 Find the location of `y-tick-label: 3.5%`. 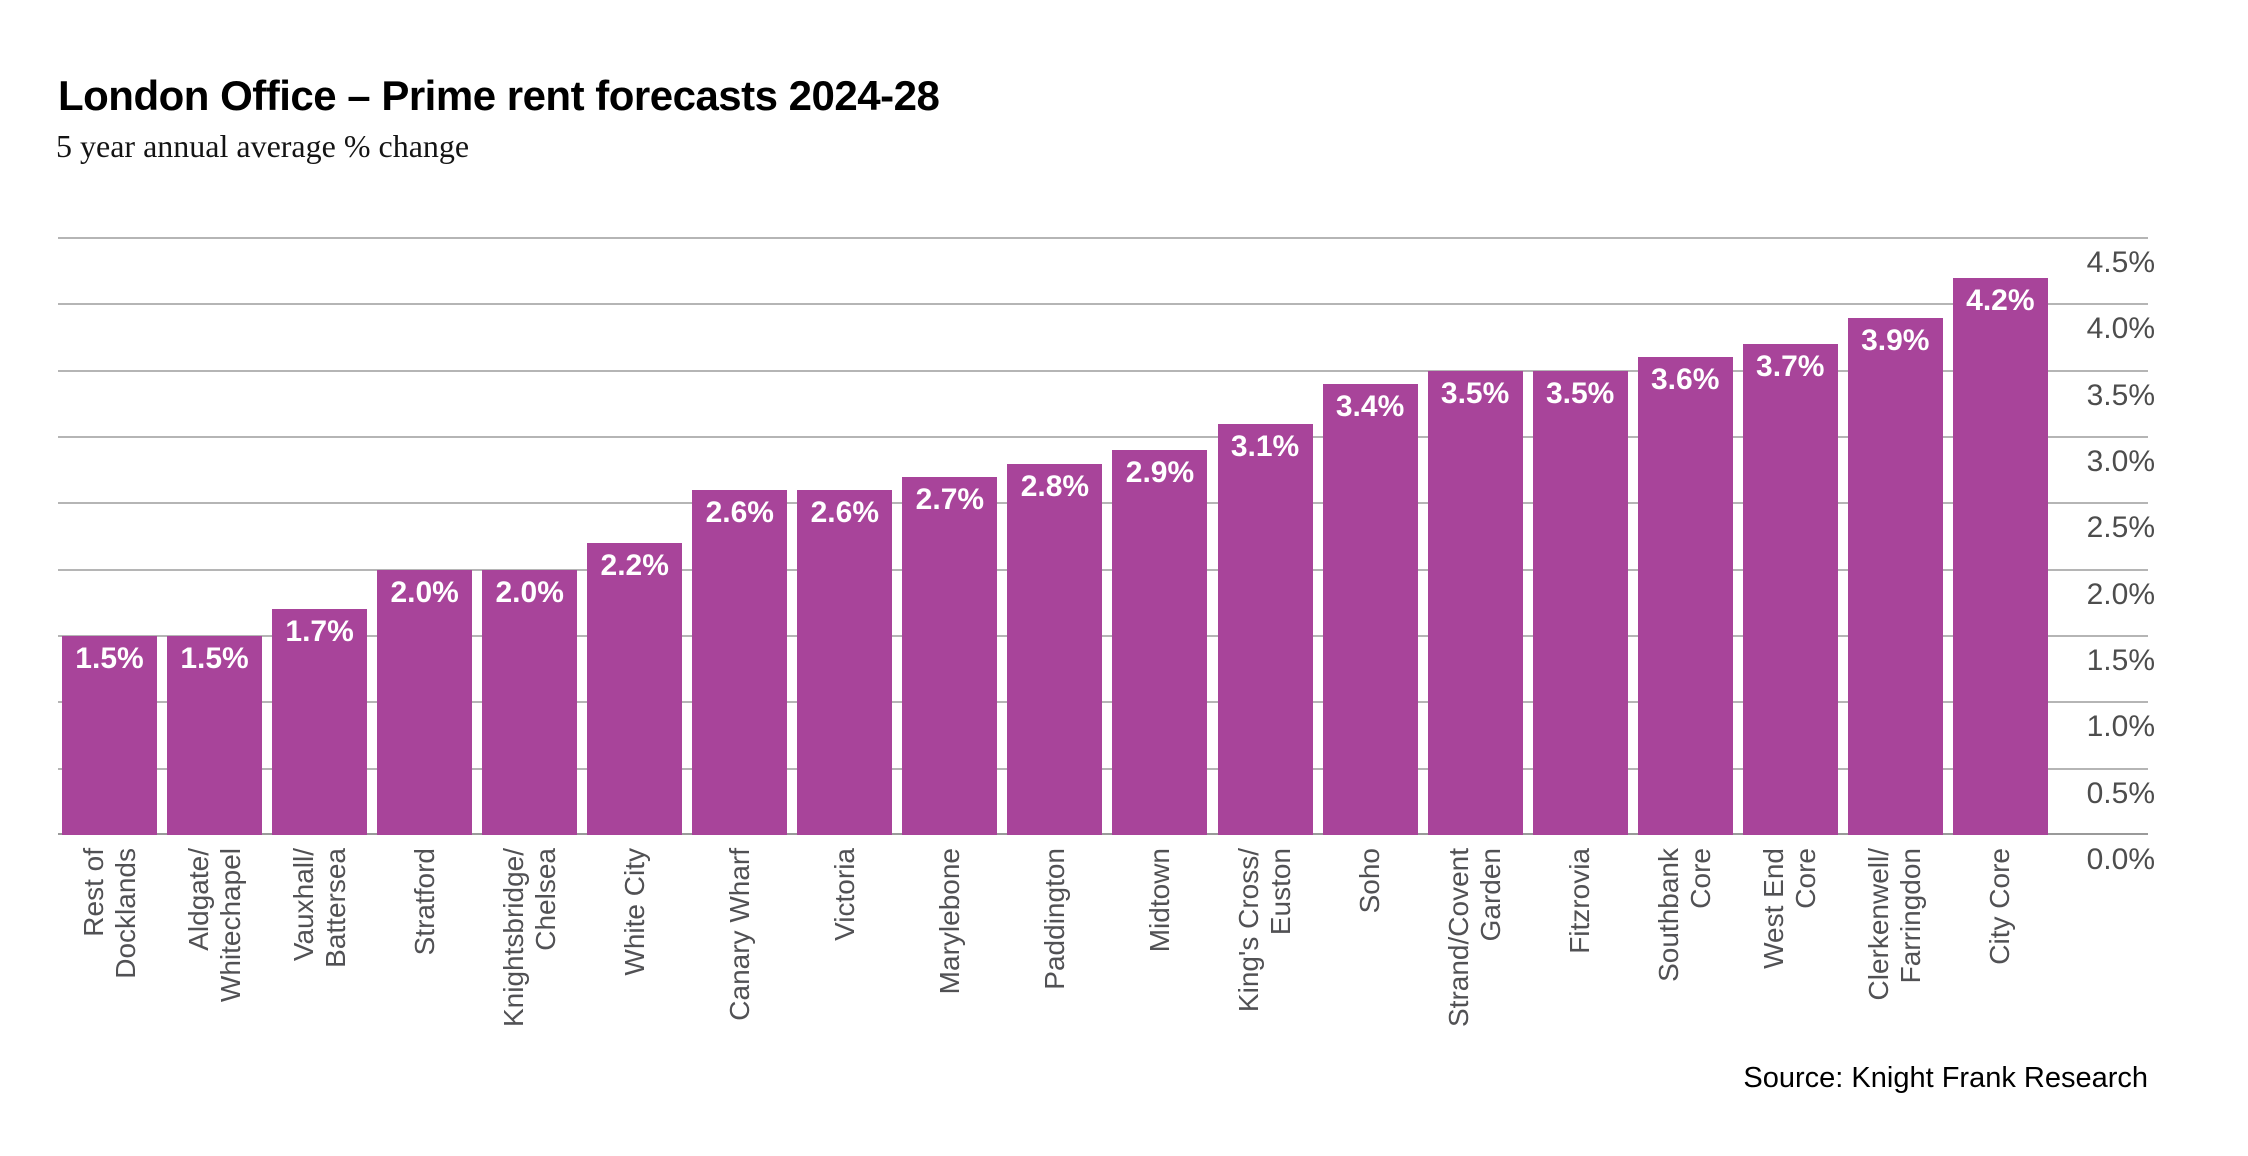

y-tick-label: 3.5% is located at coordinates (2120, 395).